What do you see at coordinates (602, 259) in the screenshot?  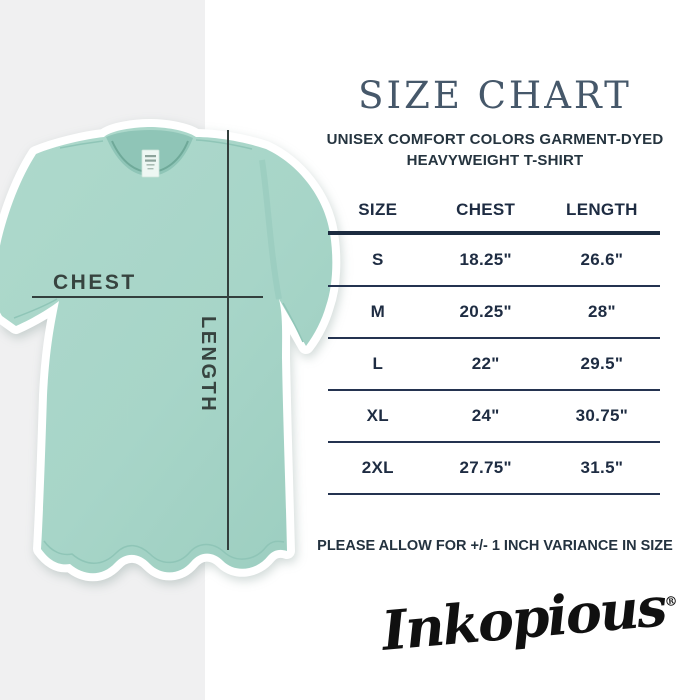 I see `length-cell: 26.6"` at bounding box center [602, 259].